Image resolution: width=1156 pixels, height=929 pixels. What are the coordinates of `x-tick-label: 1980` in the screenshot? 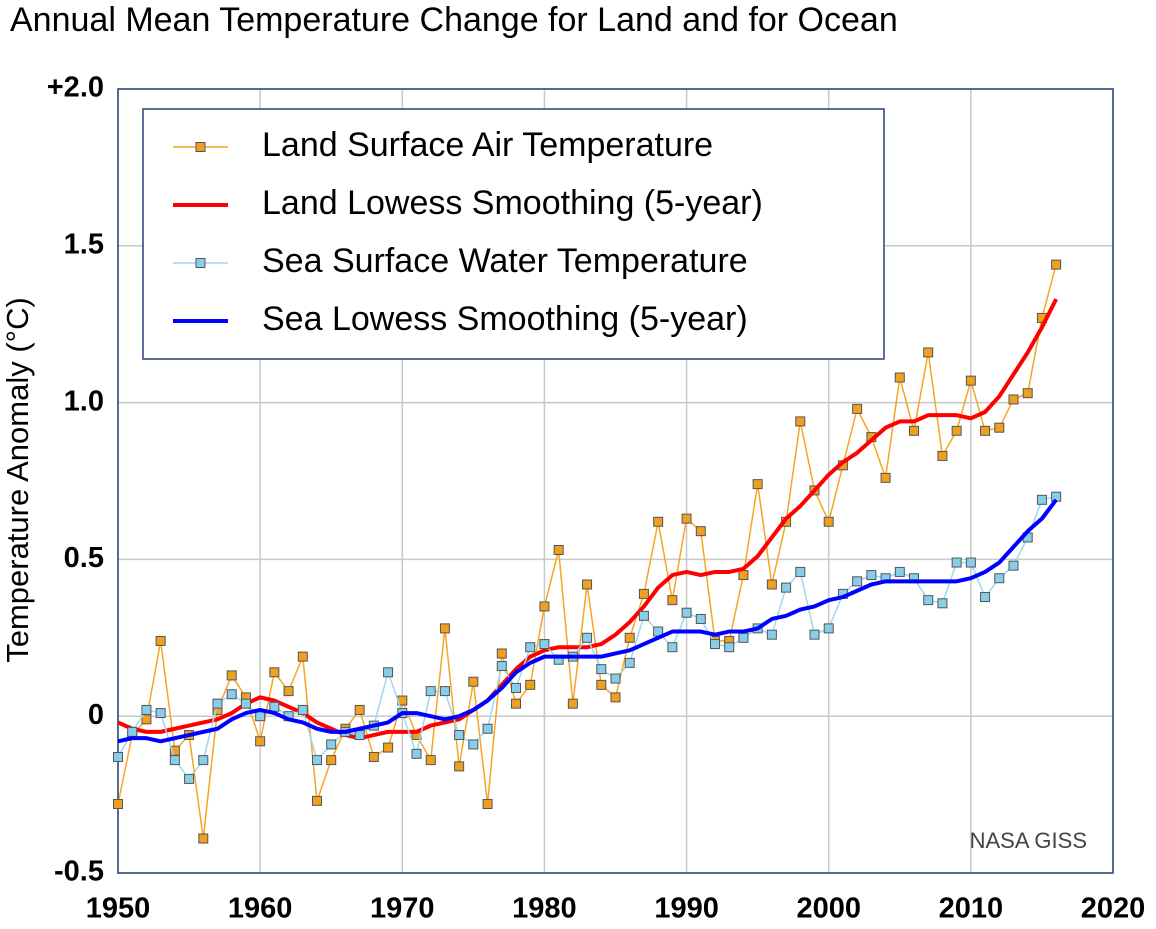 It's located at (544, 909).